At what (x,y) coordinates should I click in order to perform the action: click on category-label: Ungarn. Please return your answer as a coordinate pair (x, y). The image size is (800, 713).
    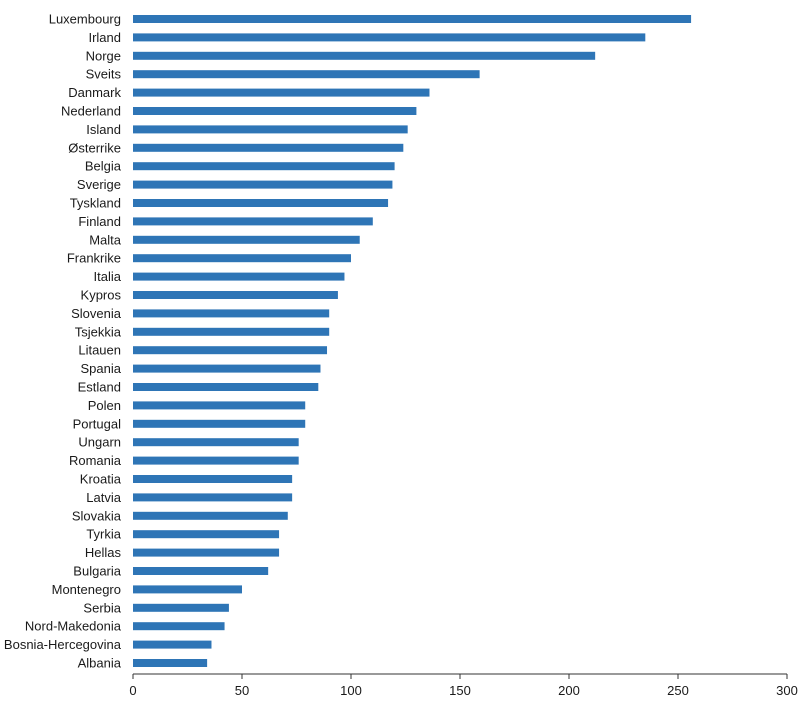
    Looking at the image, I should click on (99, 442).